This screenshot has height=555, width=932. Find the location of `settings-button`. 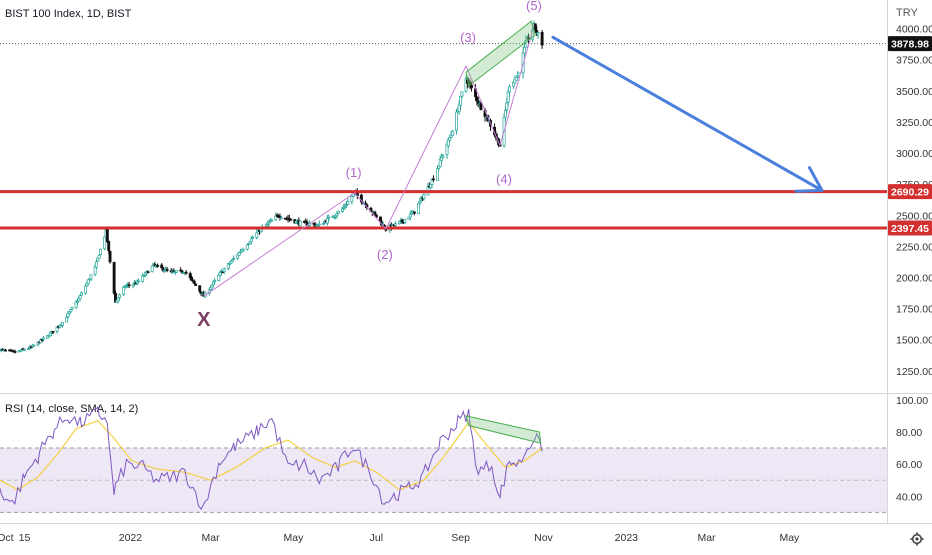

settings-button is located at coordinates (917, 539).